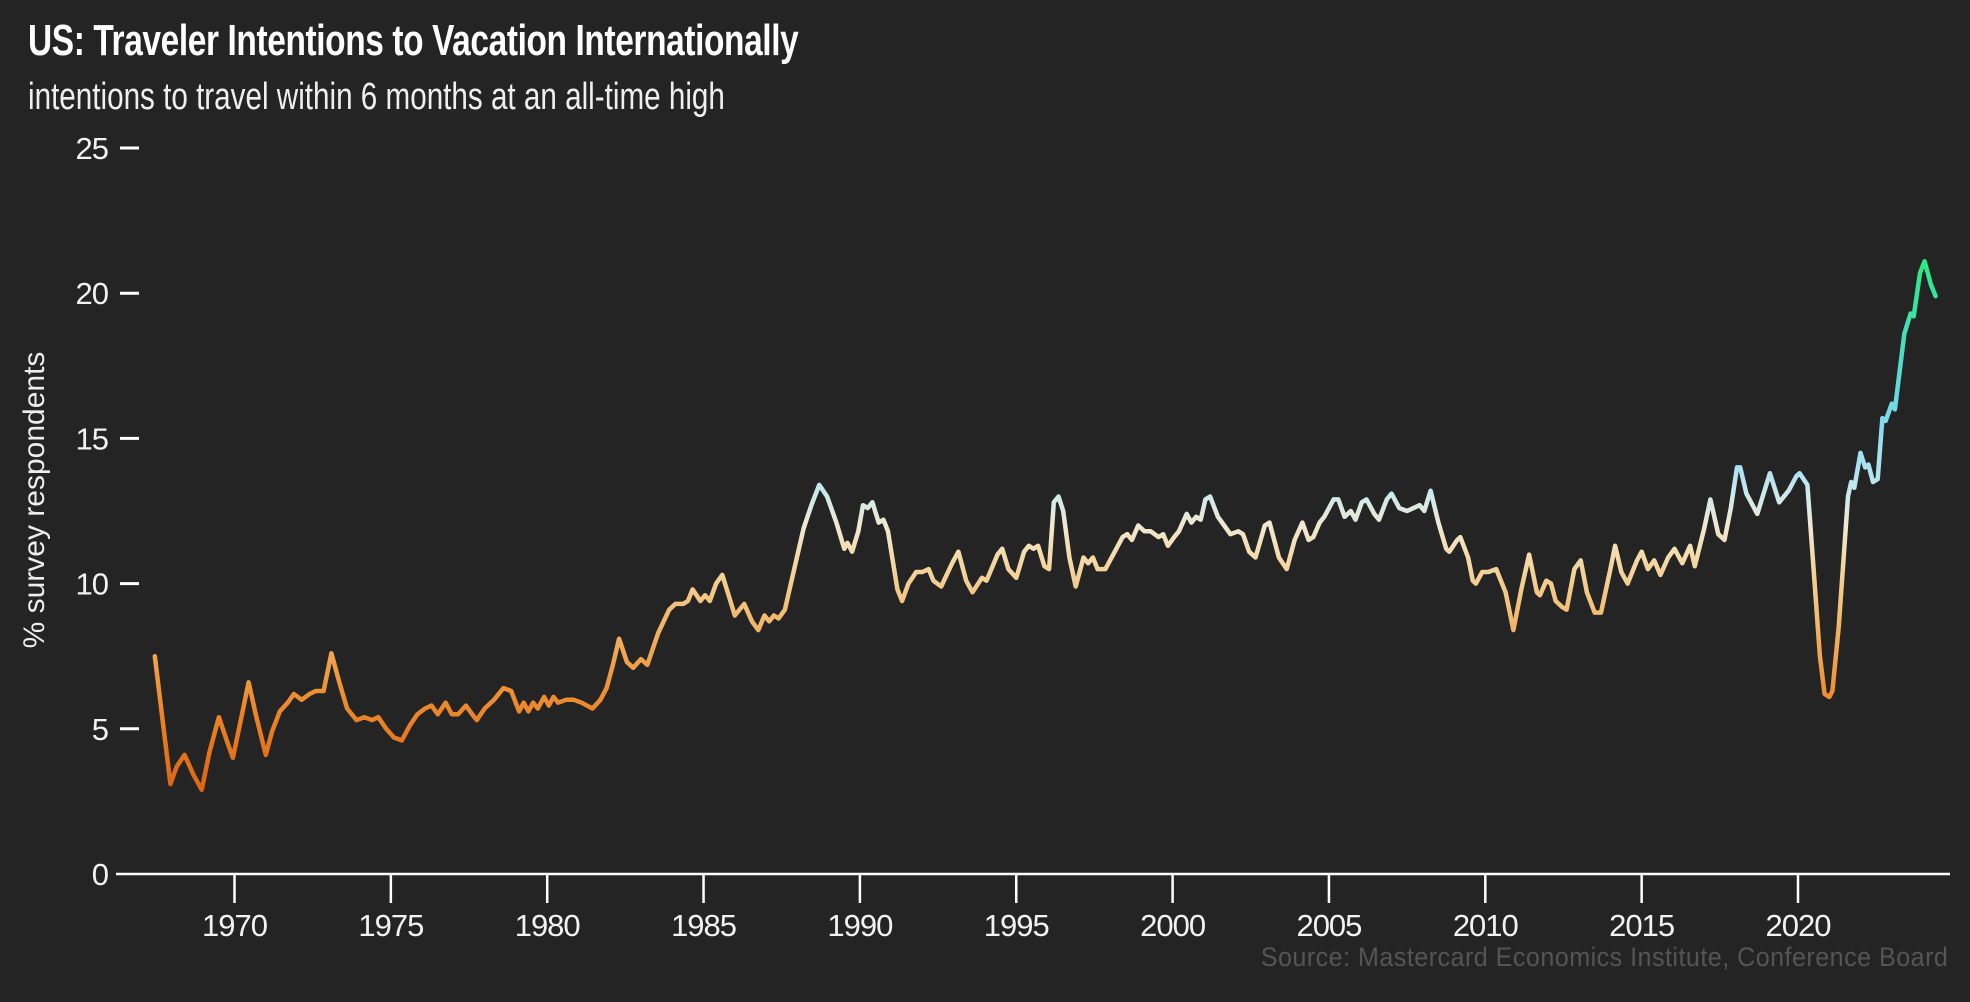  I want to click on x-tick-label: 2020, so click(1799, 925).